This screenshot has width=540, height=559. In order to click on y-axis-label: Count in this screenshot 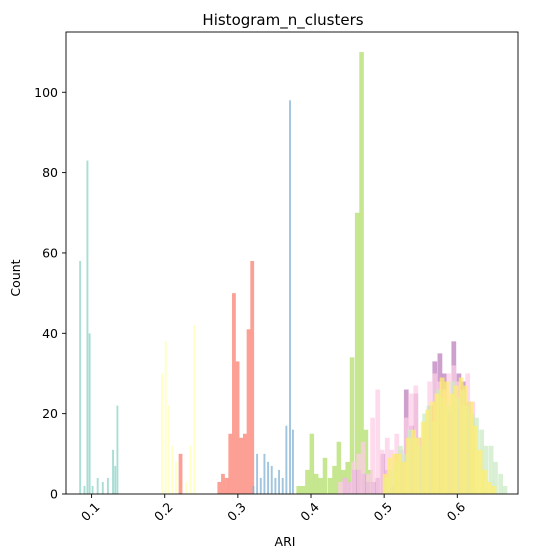, I will do `click(15, 277)`.